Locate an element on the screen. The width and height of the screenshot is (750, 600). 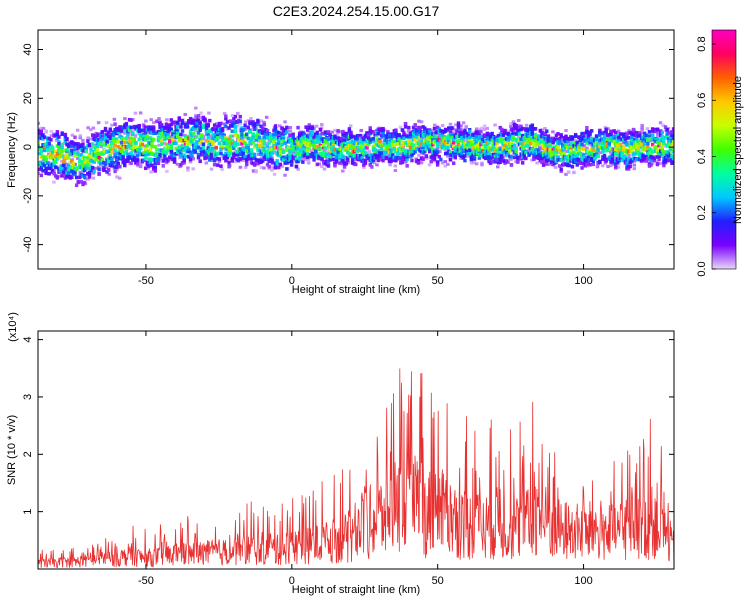
spectrogram-x-tick-label: 50 is located at coordinates (438, 281).